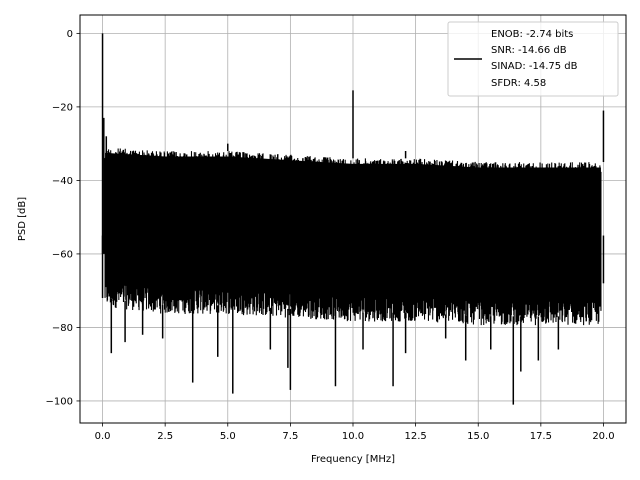 This screenshot has height=480, width=640. What do you see at coordinates (478, 436) in the screenshot?
I see `x-tick-label: 15.0` at bounding box center [478, 436].